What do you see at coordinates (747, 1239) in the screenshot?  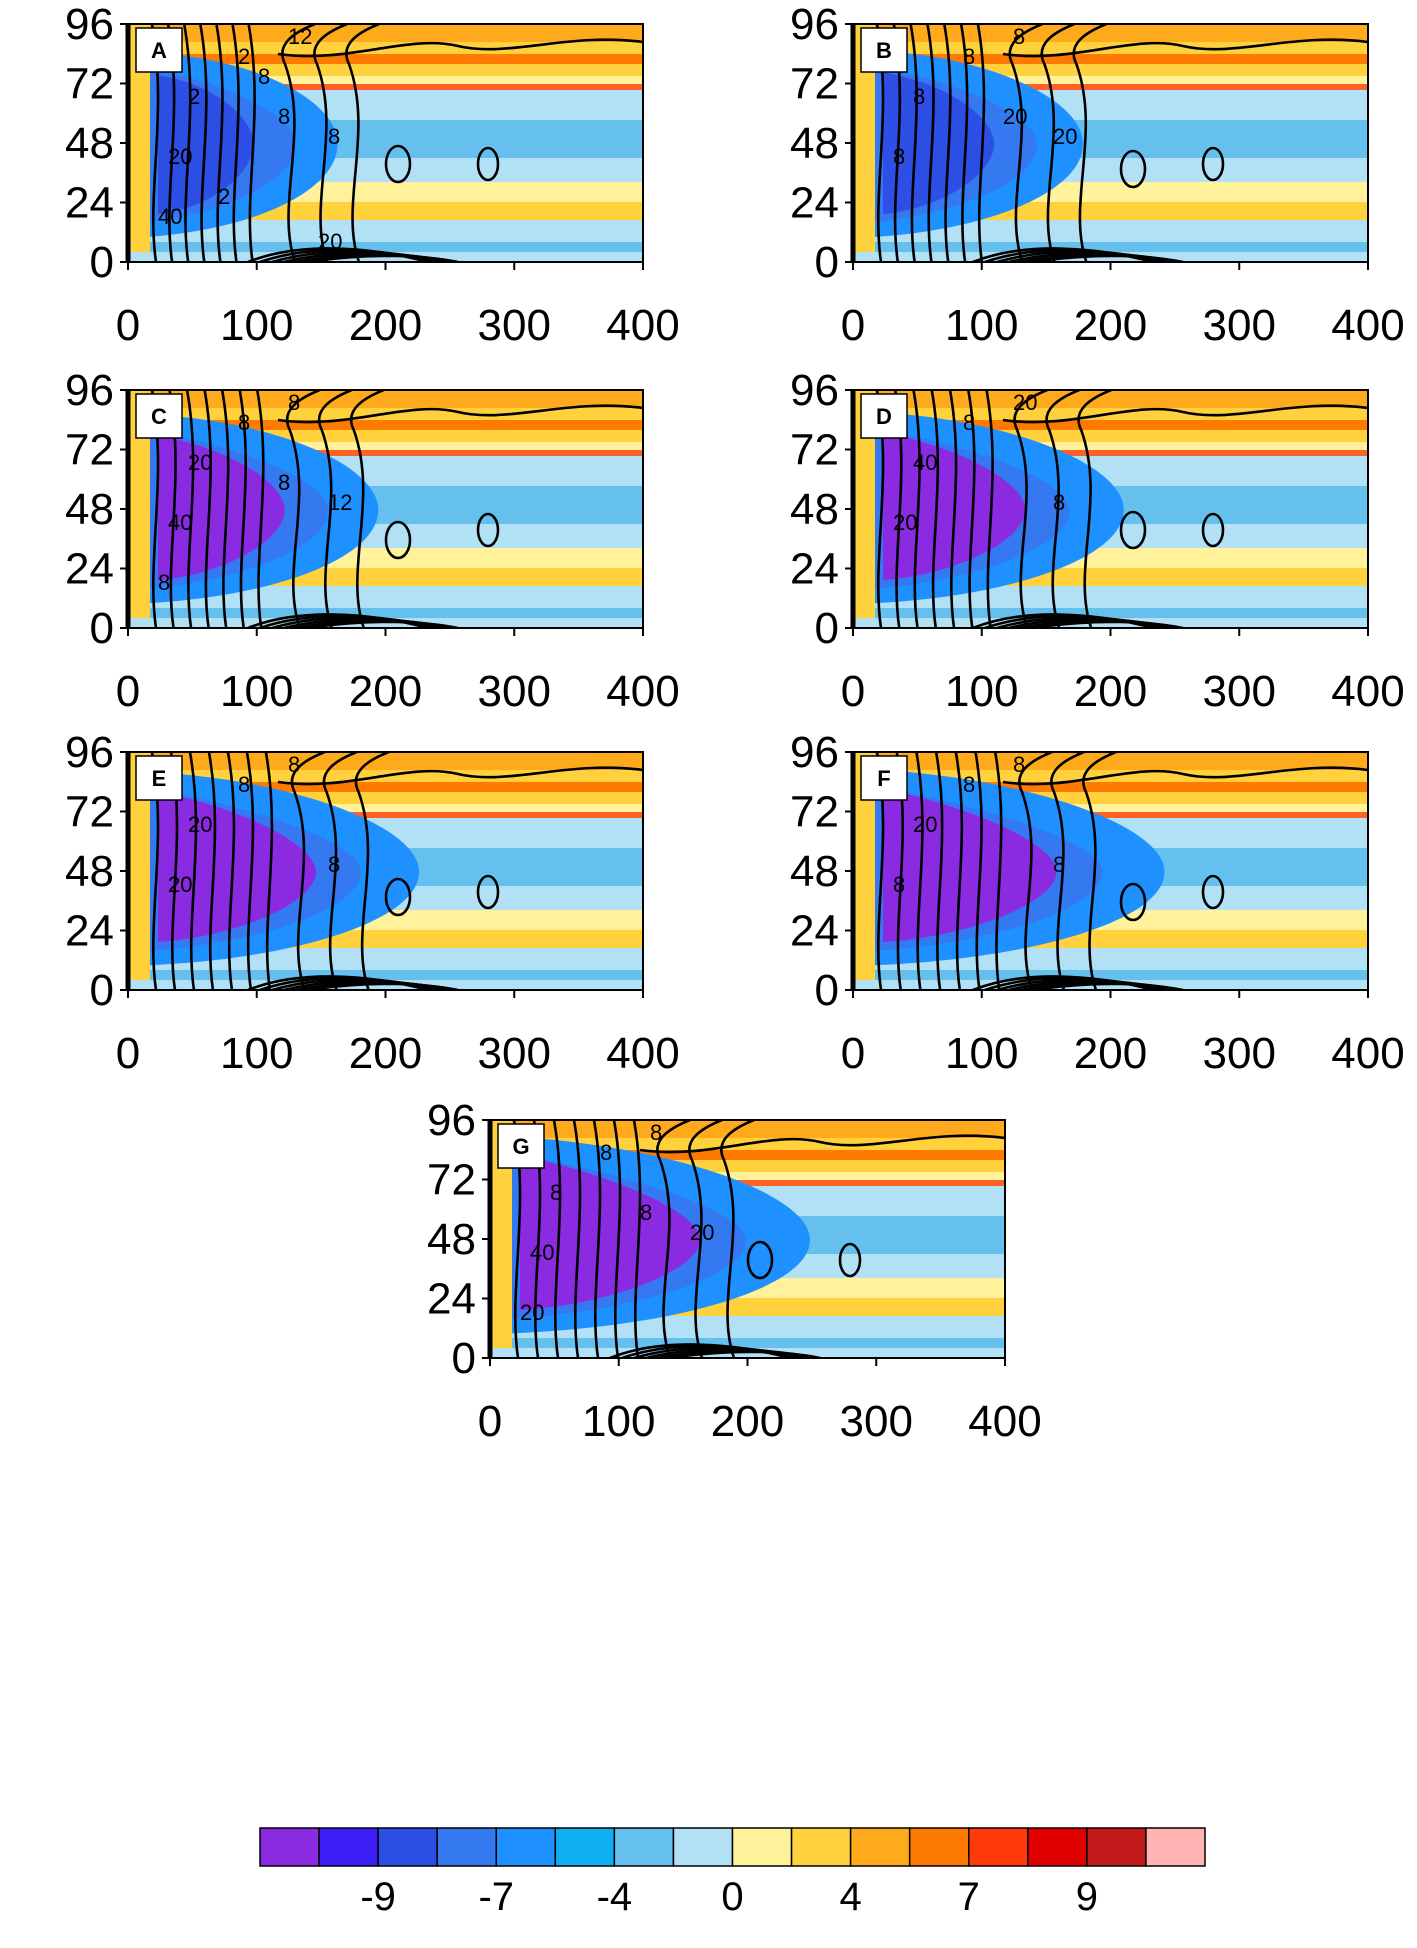 I see `plot-area: 8 8 8 20 40 8 20` at bounding box center [747, 1239].